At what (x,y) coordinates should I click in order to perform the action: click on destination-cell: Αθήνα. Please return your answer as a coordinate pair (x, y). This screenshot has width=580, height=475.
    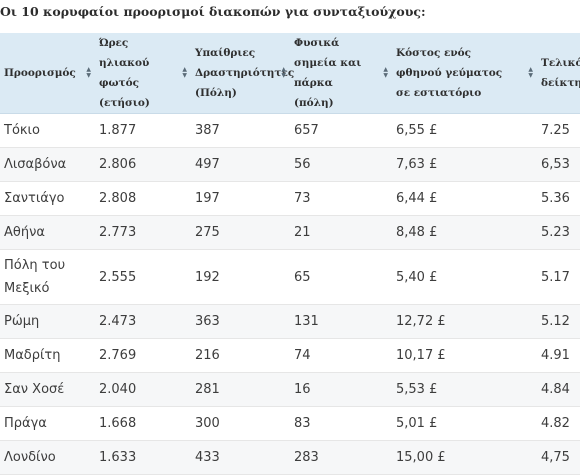
    Looking at the image, I should click on (24, 232).